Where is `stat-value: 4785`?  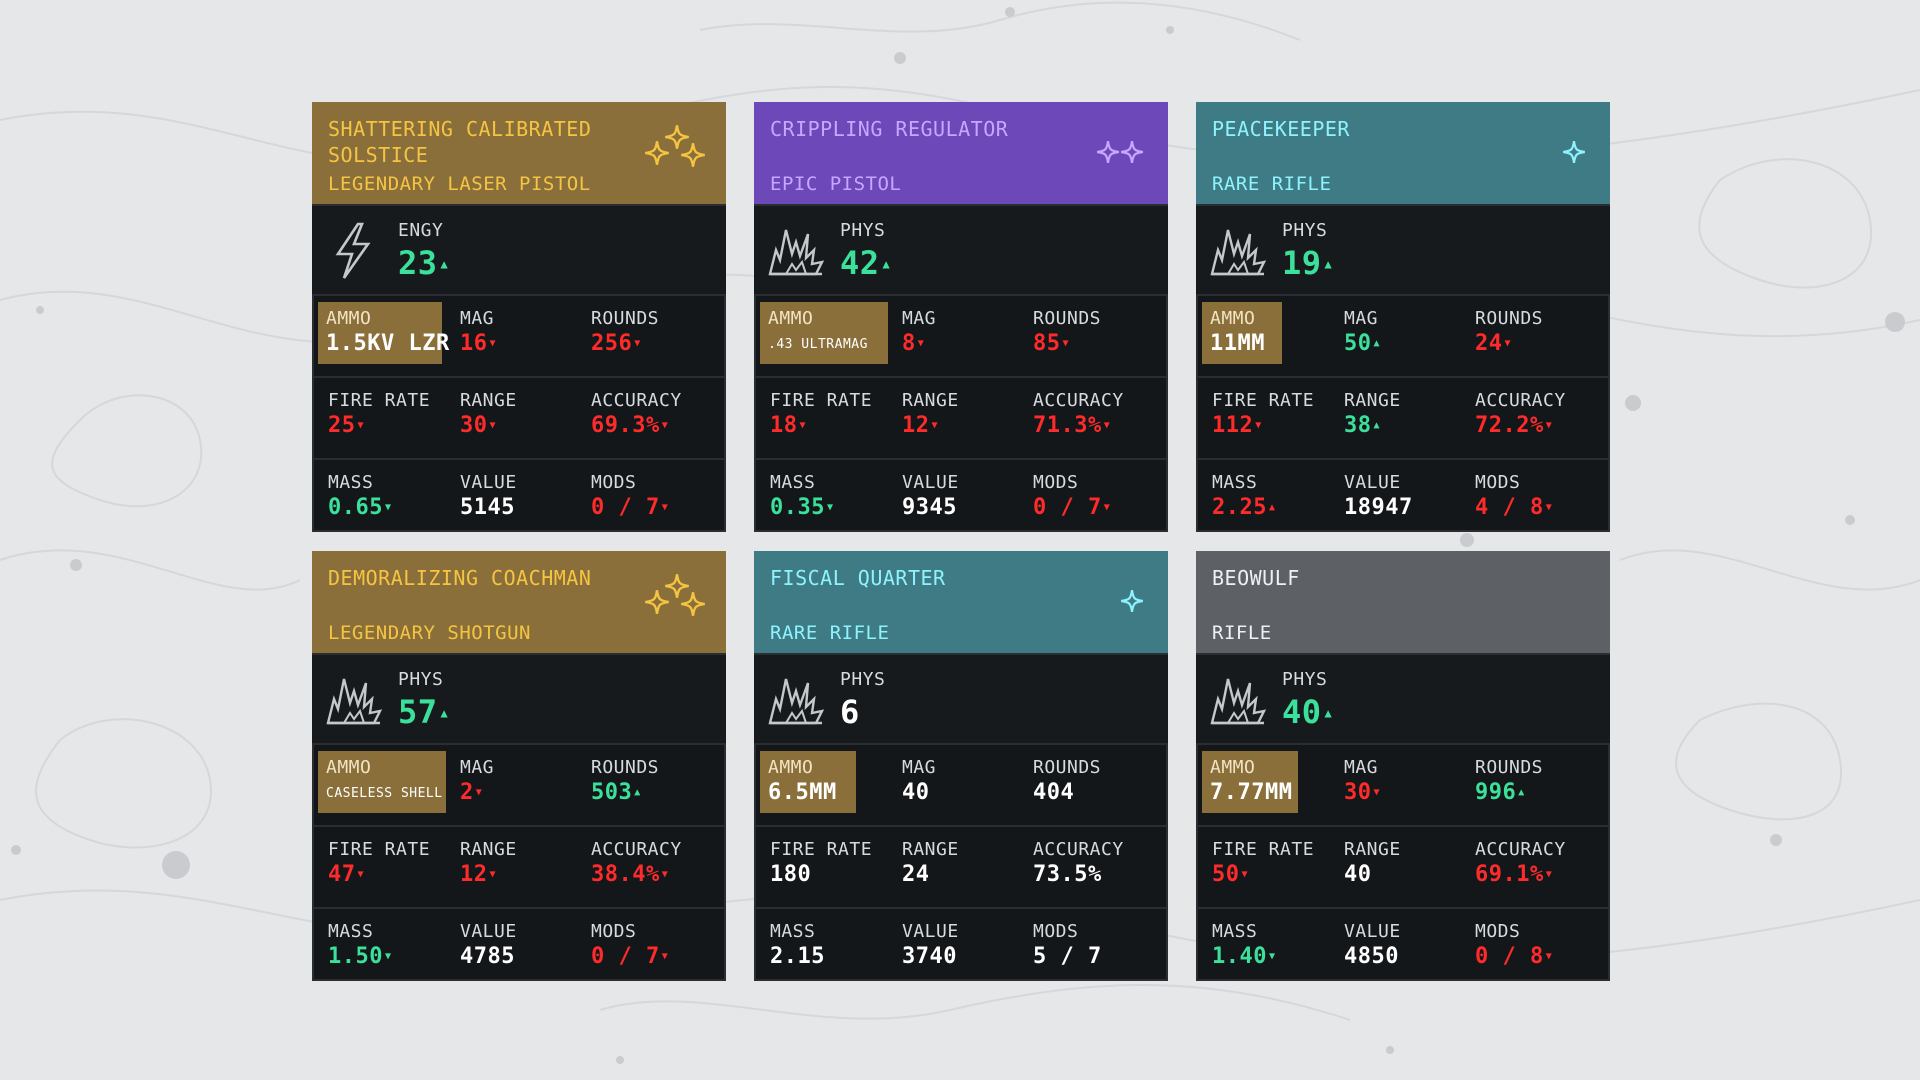
stat-value: 4785 is located at coordinates (517, 957).